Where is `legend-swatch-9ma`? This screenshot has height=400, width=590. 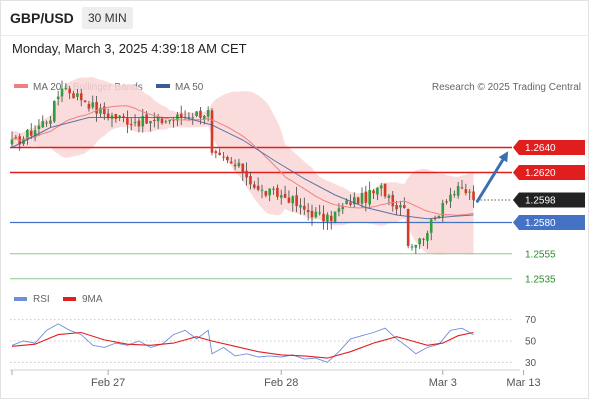 legend-swatch-9ma is located at coordinates (69, 299).